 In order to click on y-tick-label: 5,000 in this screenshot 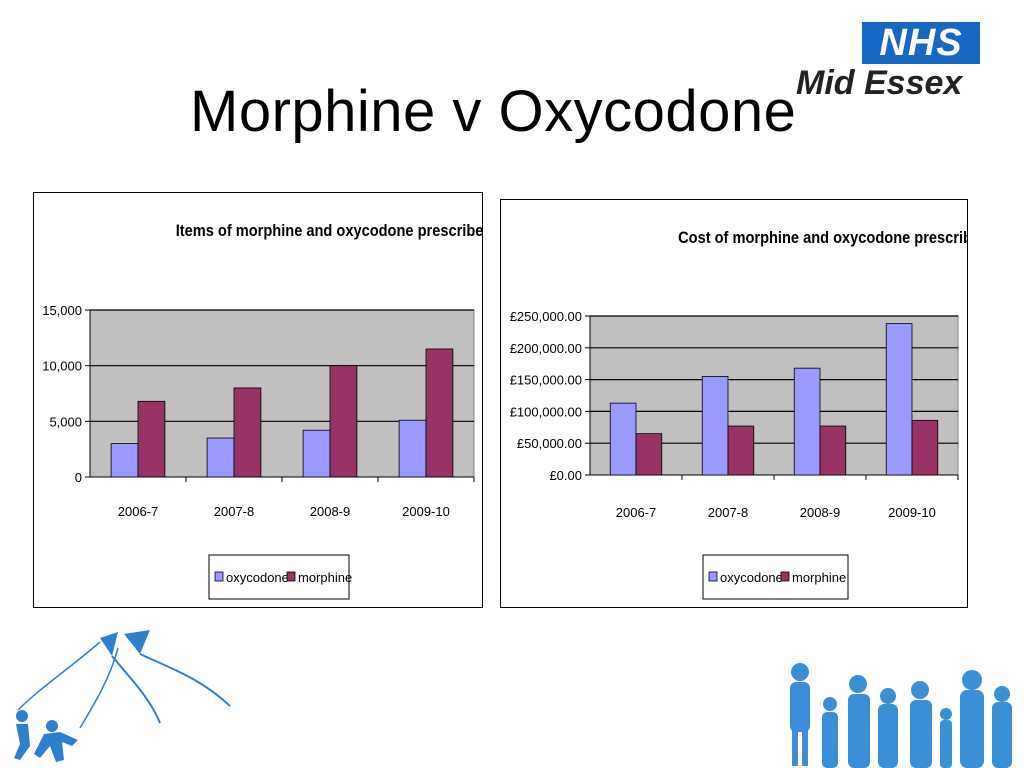, I will do `click(65, 421)`.